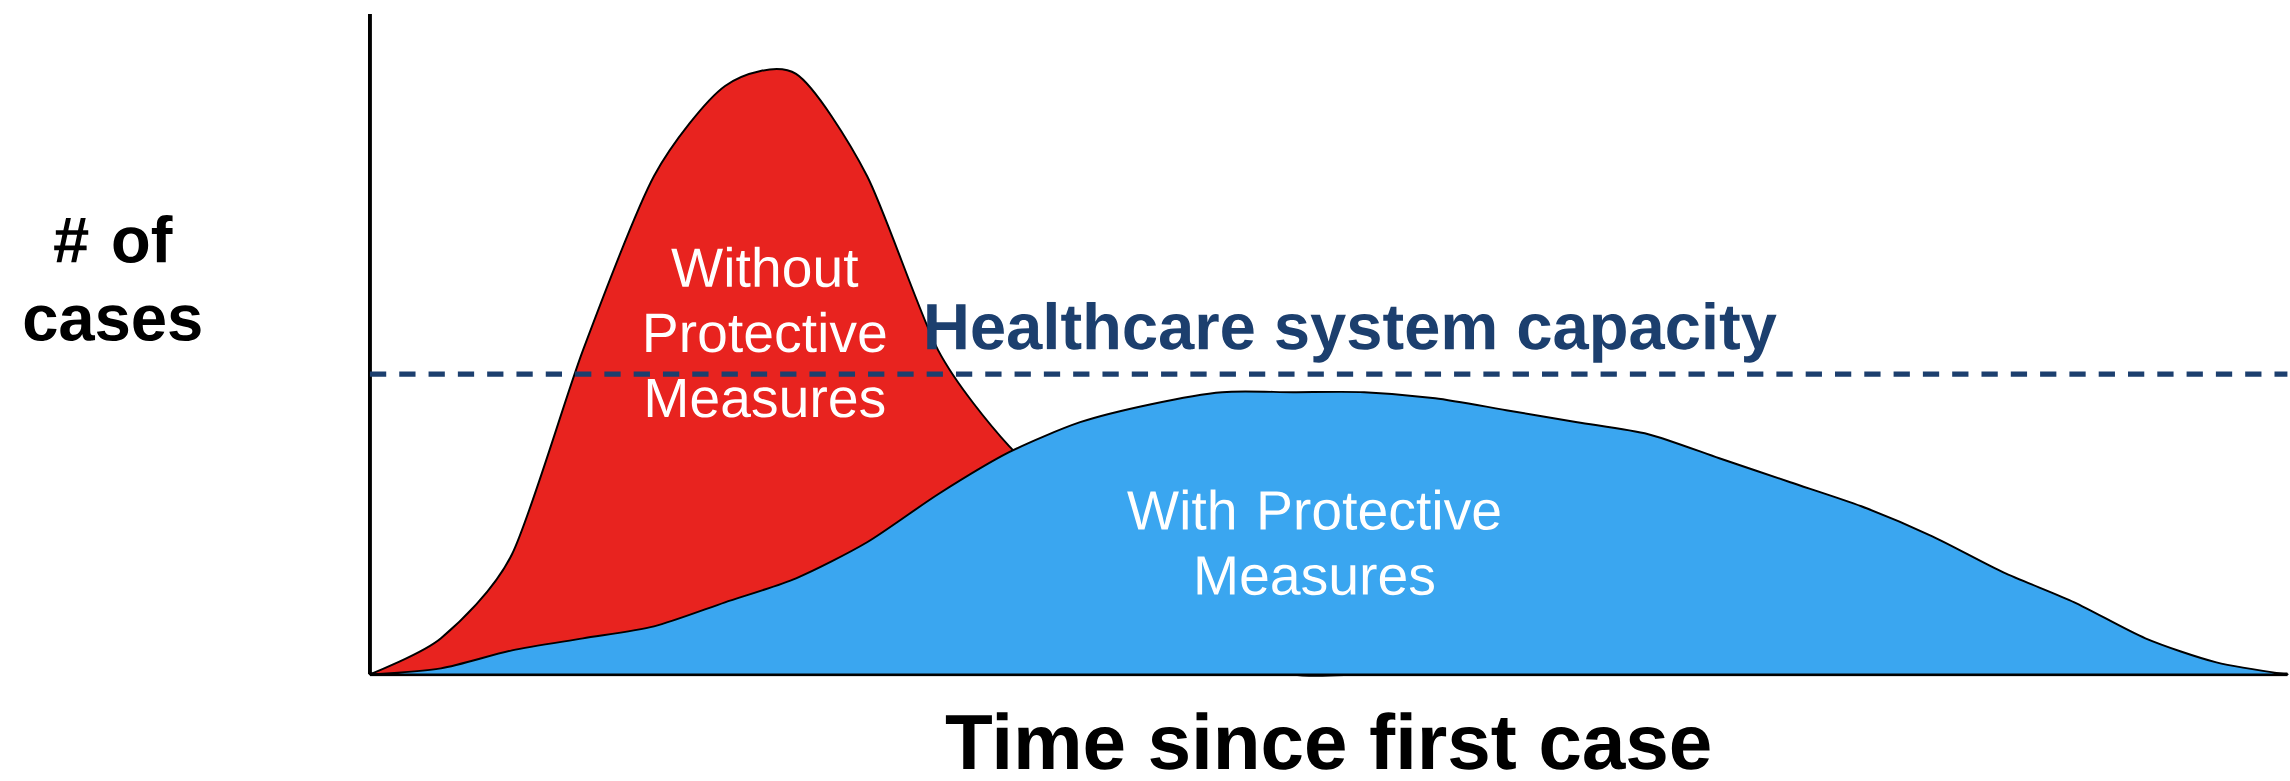 The image size is (2290, 781). Describe the element at coordinates (1327, 741) in the screenshot. I see `x-axis-title: Time since first case` at that location.